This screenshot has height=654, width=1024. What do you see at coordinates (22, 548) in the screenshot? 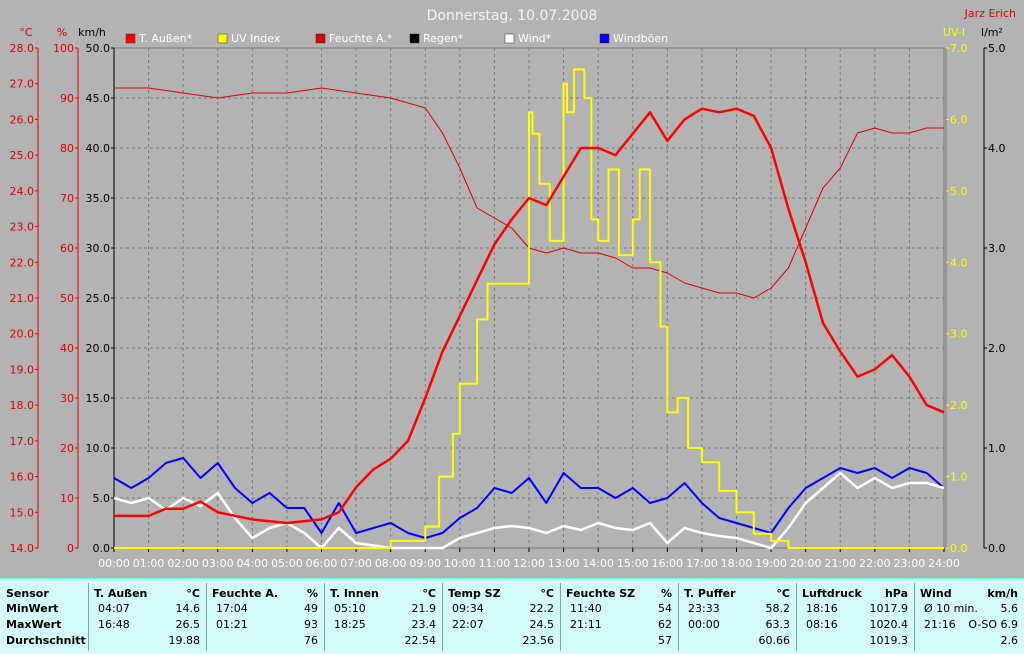
I see `temp-tick-label: 14.0` at bounding box center [22, 548].